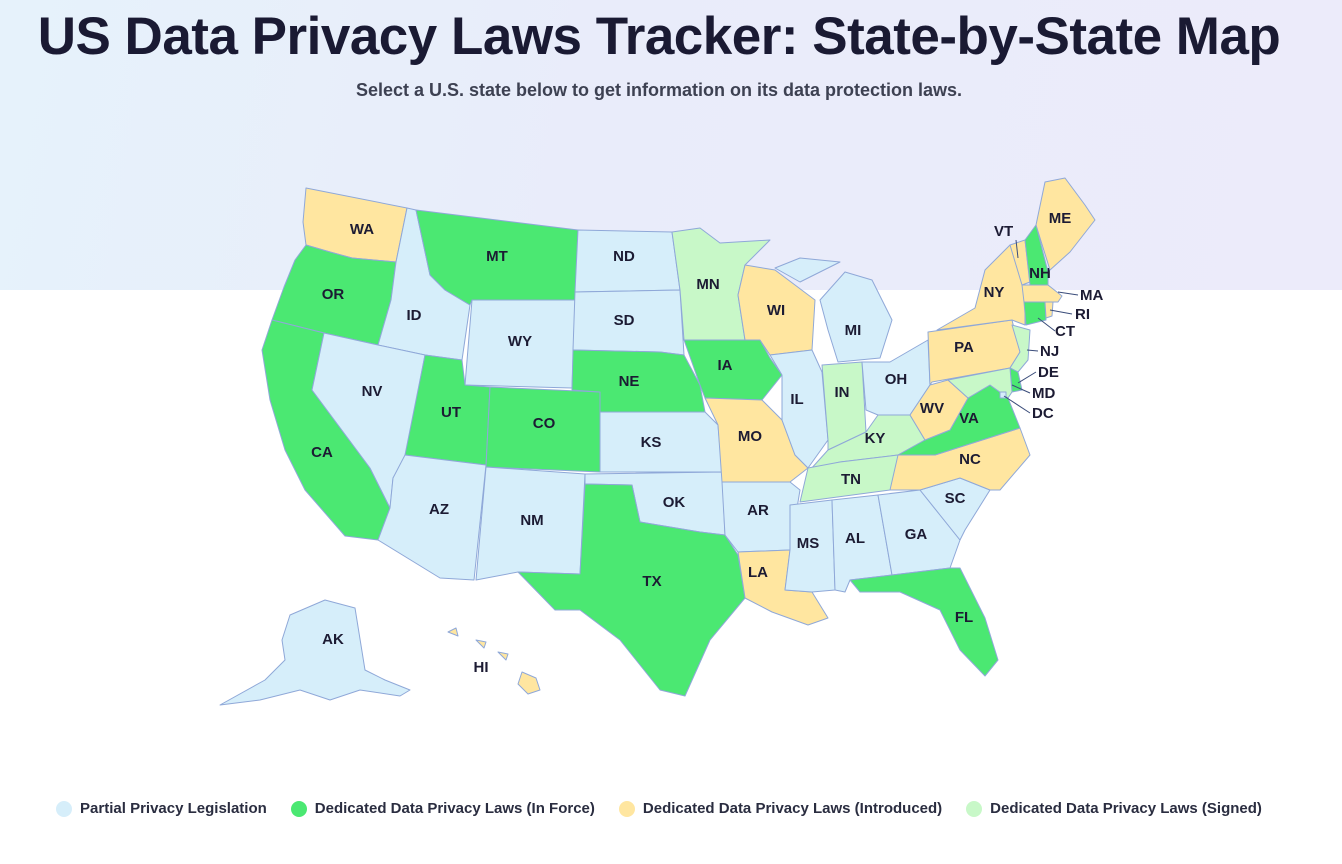 The height and width of the screenshot is (864, 1342). I want to click on svg-text: MA, so click(1091, 295).